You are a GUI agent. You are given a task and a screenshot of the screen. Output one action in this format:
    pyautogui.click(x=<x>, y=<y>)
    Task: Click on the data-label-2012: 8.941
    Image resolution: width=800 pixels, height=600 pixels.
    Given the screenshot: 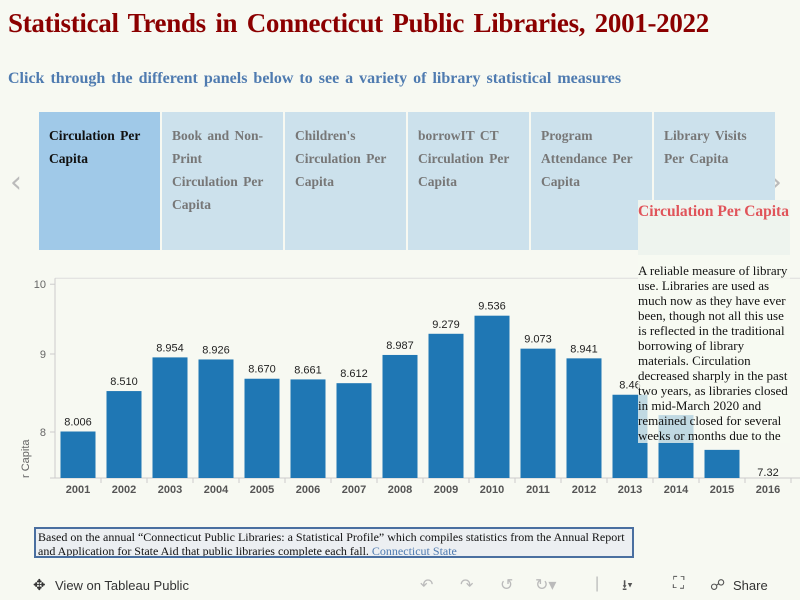 What is the action you would take?
    pyautogui.click(x=584, y=349)
    